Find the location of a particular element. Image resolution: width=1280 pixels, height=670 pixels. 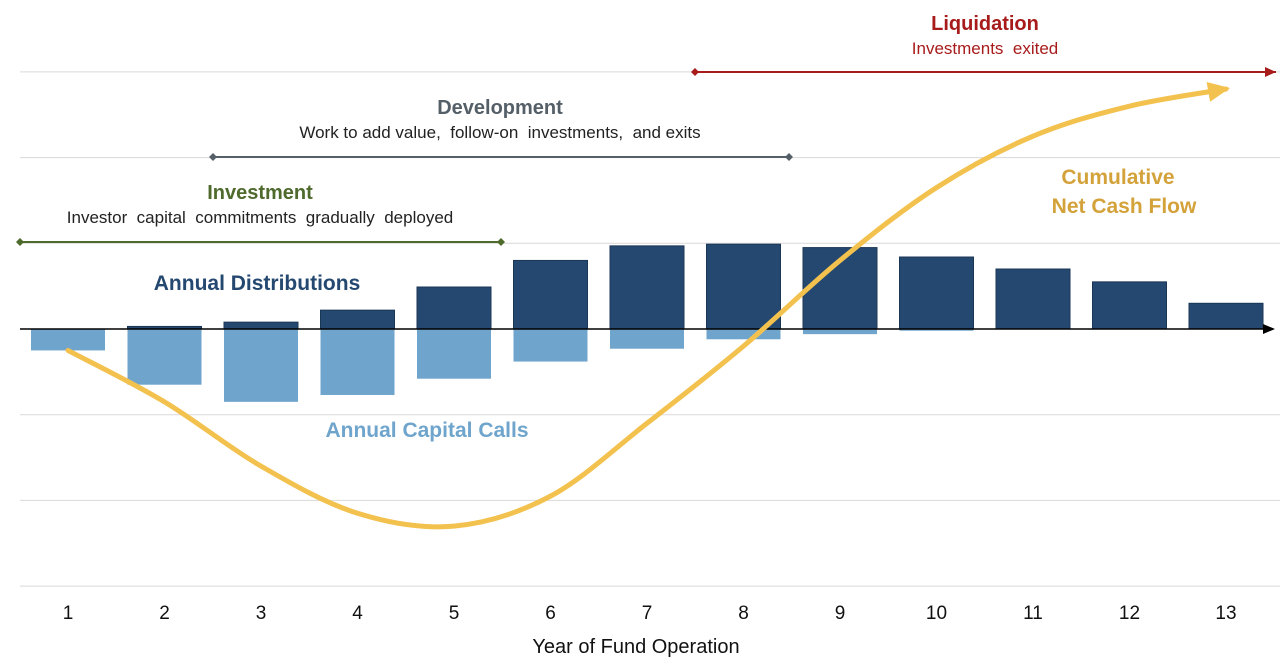

liquidation-phase-title: Liquidation is located at coordinates (985, 24).